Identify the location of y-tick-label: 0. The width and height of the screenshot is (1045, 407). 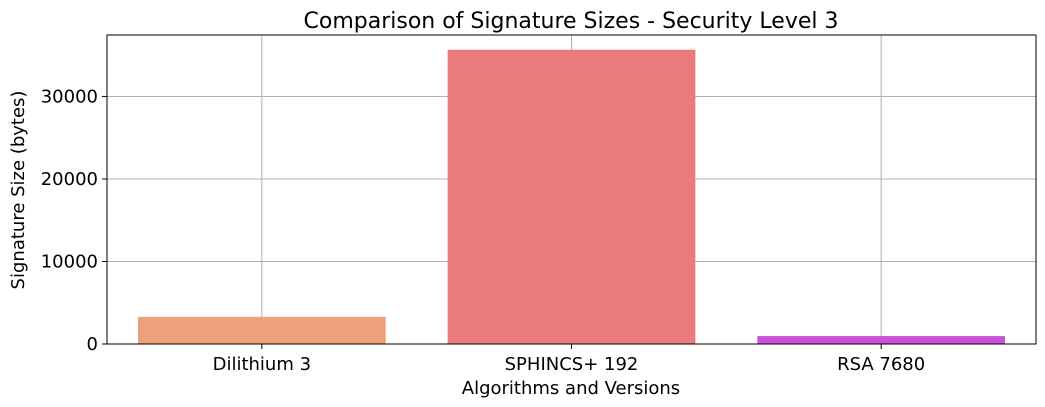
(92, 344).